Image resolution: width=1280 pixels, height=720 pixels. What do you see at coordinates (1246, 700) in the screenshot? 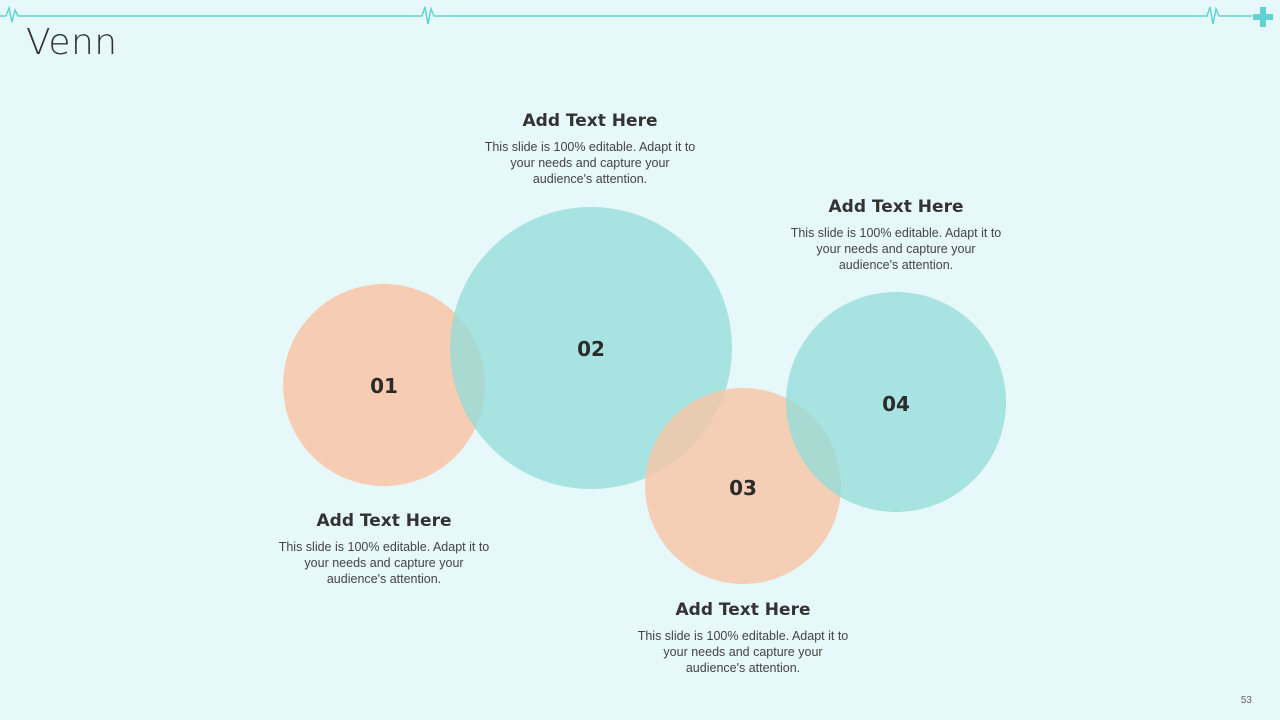
I see `page-number: 53` at bounding box center [1246, 700].